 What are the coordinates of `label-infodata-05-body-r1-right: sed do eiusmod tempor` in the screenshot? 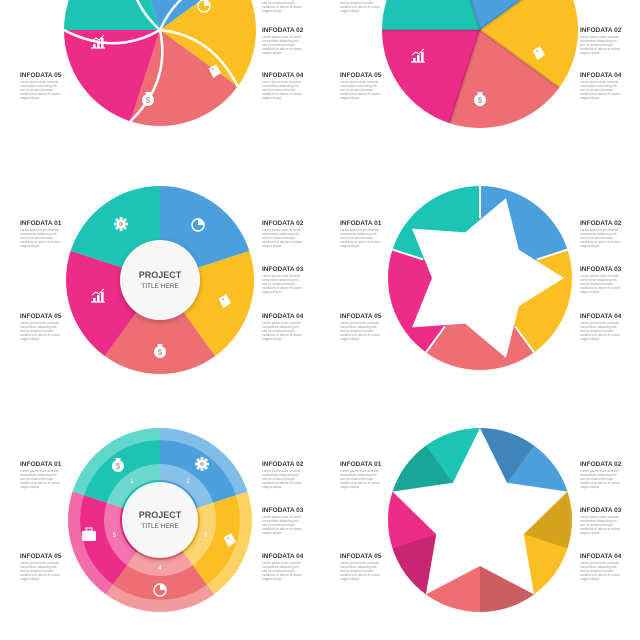 It's located at (357, 90).